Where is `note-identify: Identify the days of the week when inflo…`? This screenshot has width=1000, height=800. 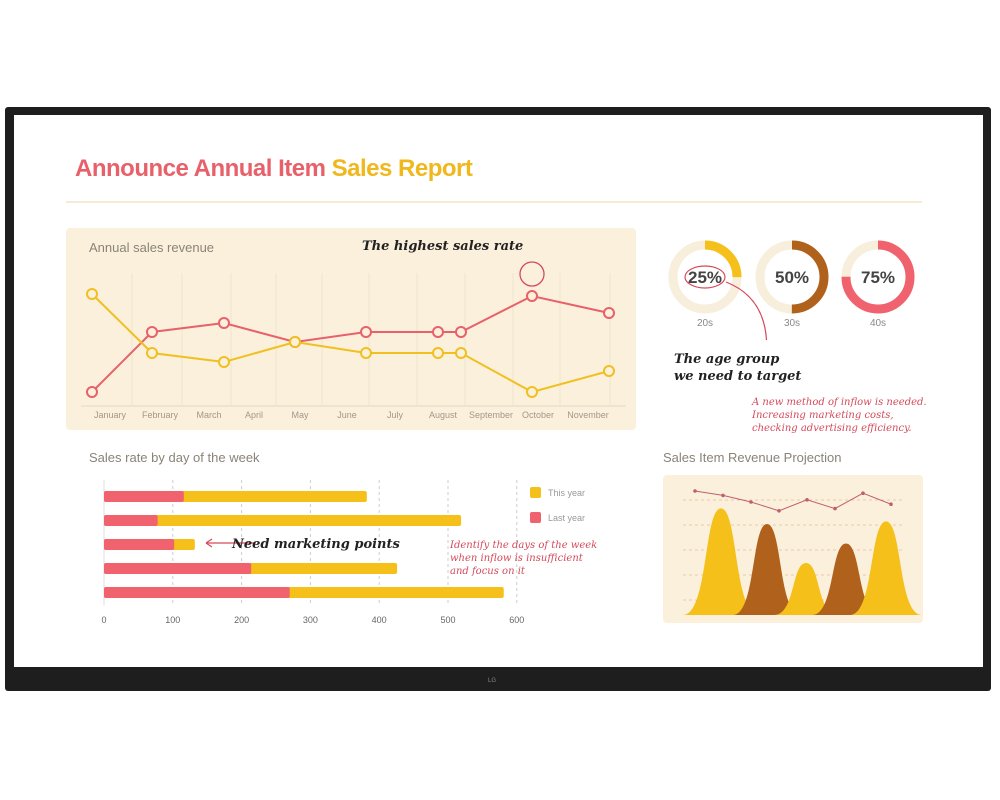 note-identify: Identify the days of the week when inflo… is located at coordinates (523, 558).